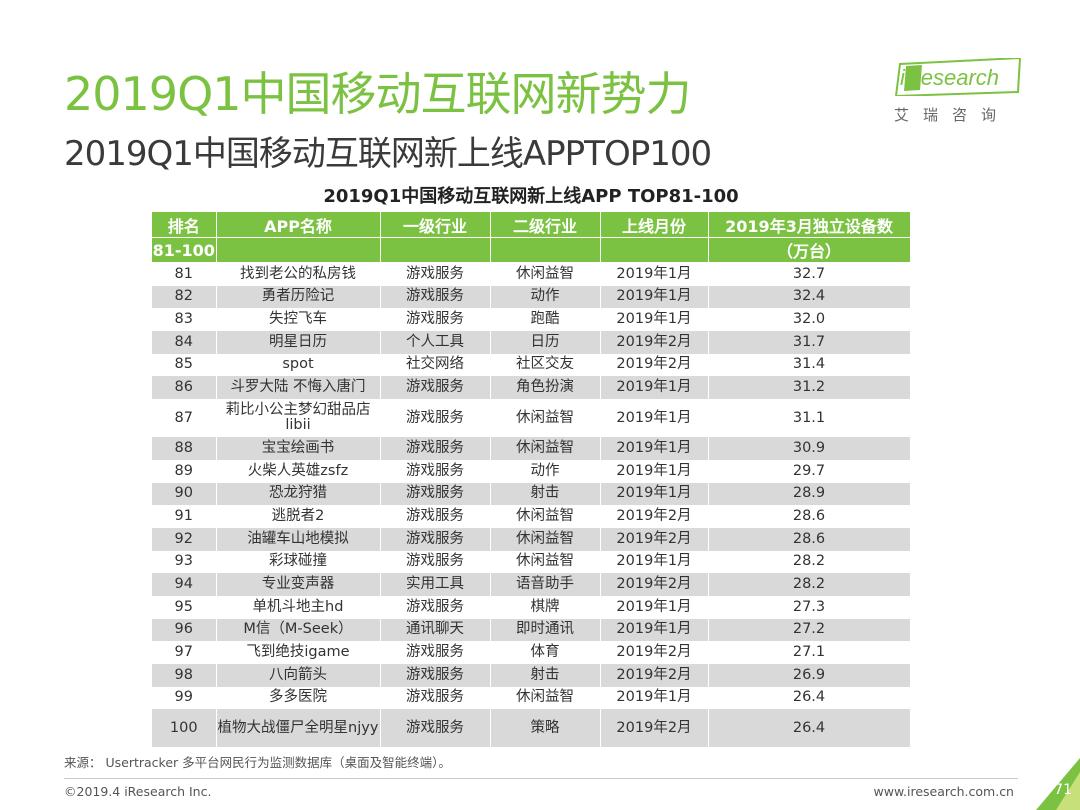 This screenshot has height=810, width=1080. I want to click on table-row: 97 飞到绝技igame 游戏服务 体育 2019年2月 27.1, so click(531, 652).